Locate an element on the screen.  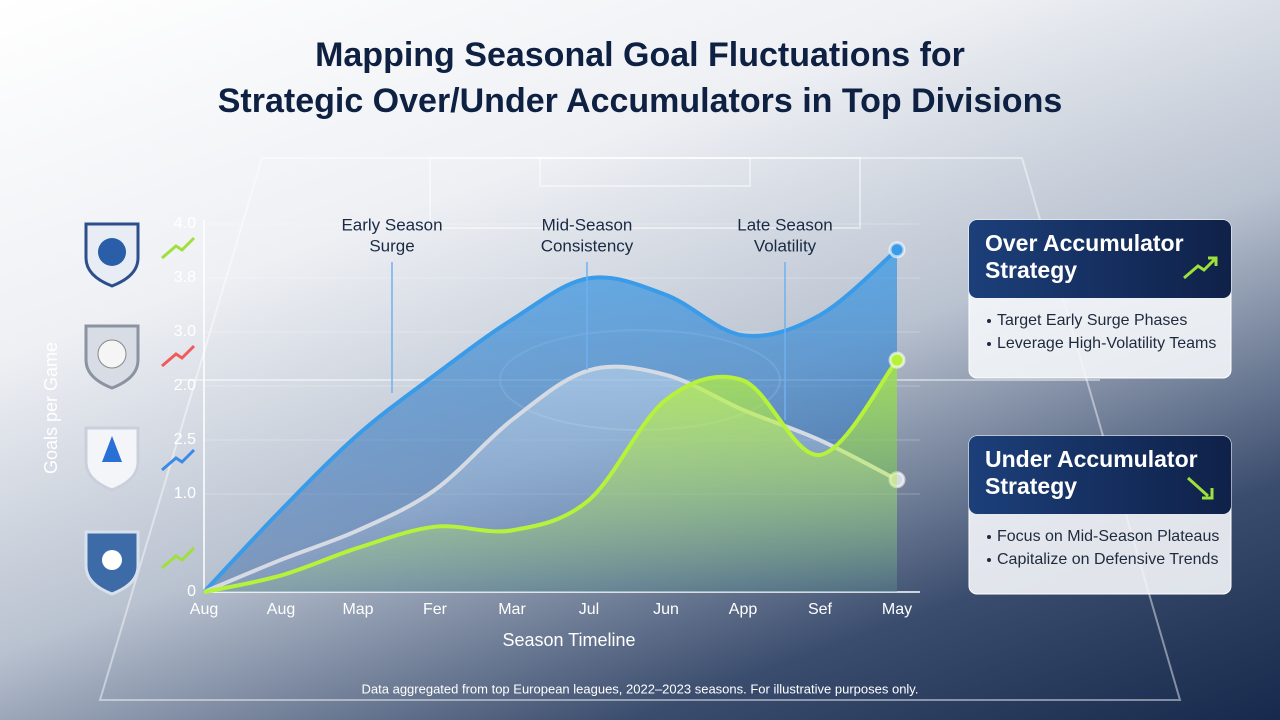
x-tick-label: May is located at coordinates (897, 609).